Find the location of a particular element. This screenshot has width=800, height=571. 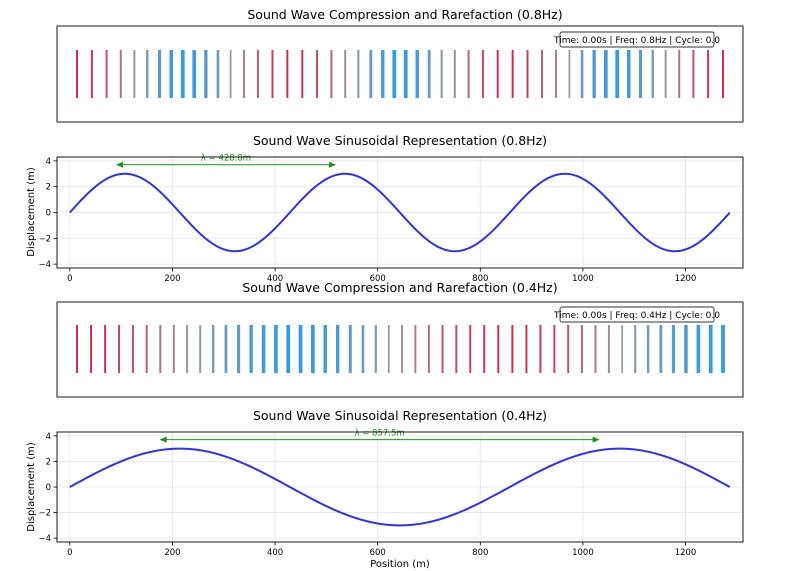

particles-0-4hz is located at coordinates (400, 349).